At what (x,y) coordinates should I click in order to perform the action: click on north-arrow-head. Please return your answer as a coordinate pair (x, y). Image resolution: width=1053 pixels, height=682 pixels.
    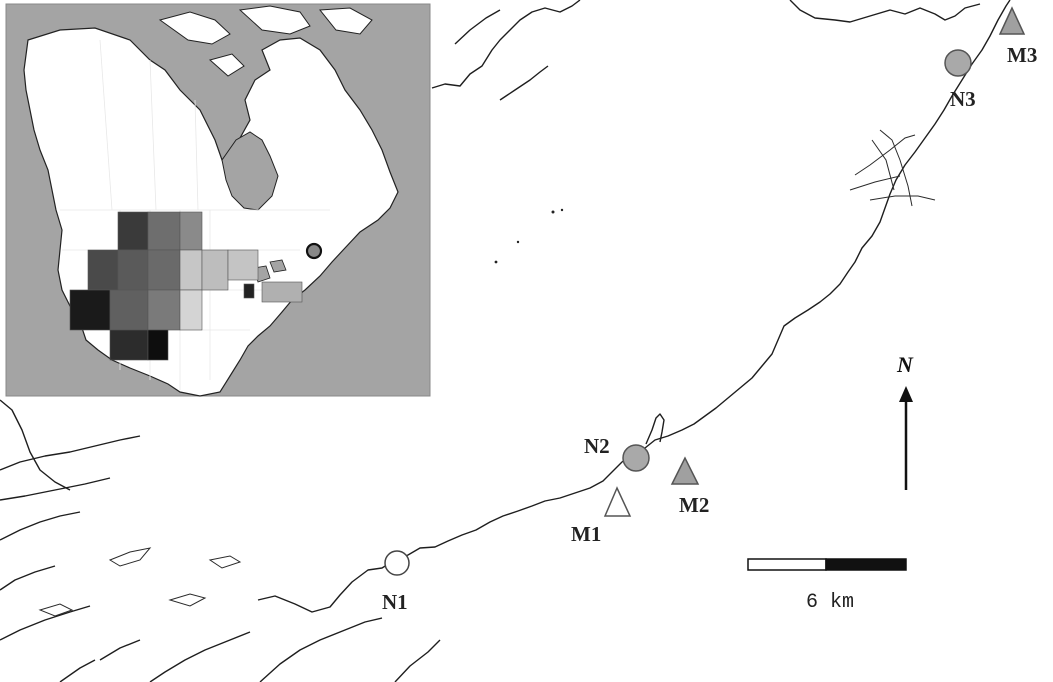
    Looking at the image, I should click on (906, 394).